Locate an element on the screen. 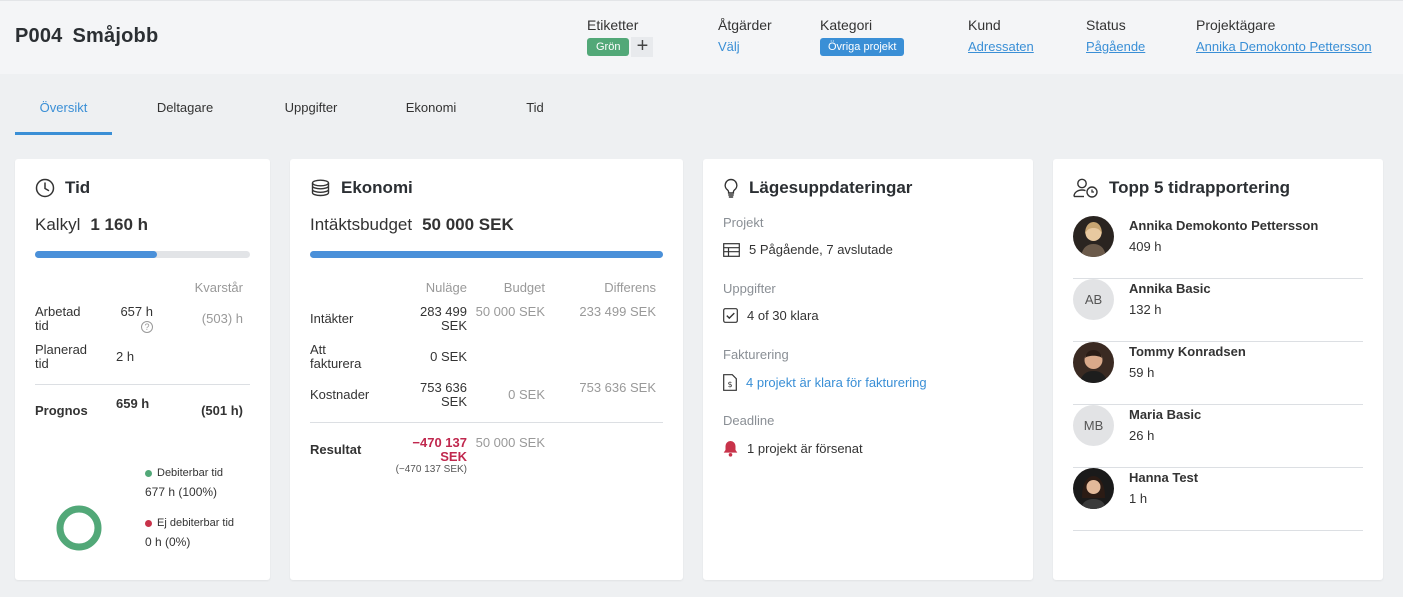 The image size is (1403, 597). income-diff: 233 499 SEK is located at coordinates (617, 311).